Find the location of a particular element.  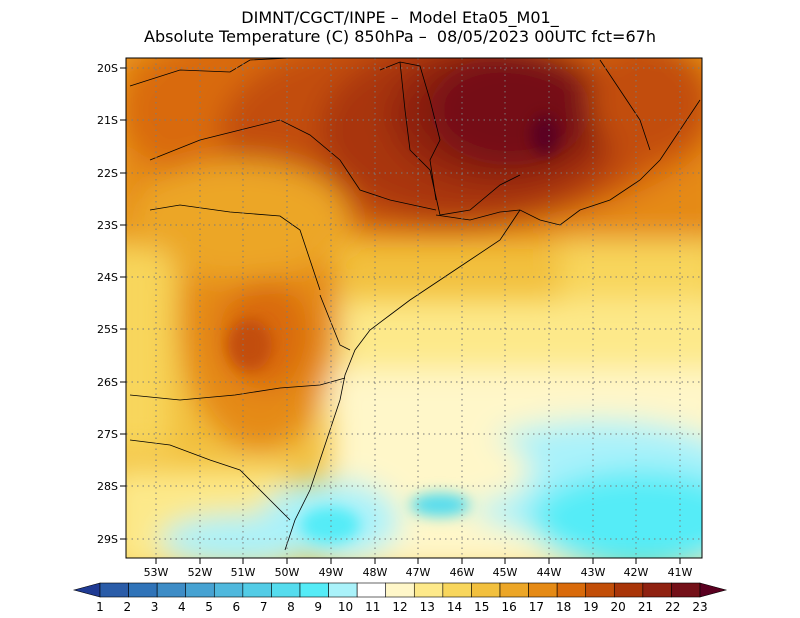

lon-label-44w: 44W is located at coordinates (549, 572).